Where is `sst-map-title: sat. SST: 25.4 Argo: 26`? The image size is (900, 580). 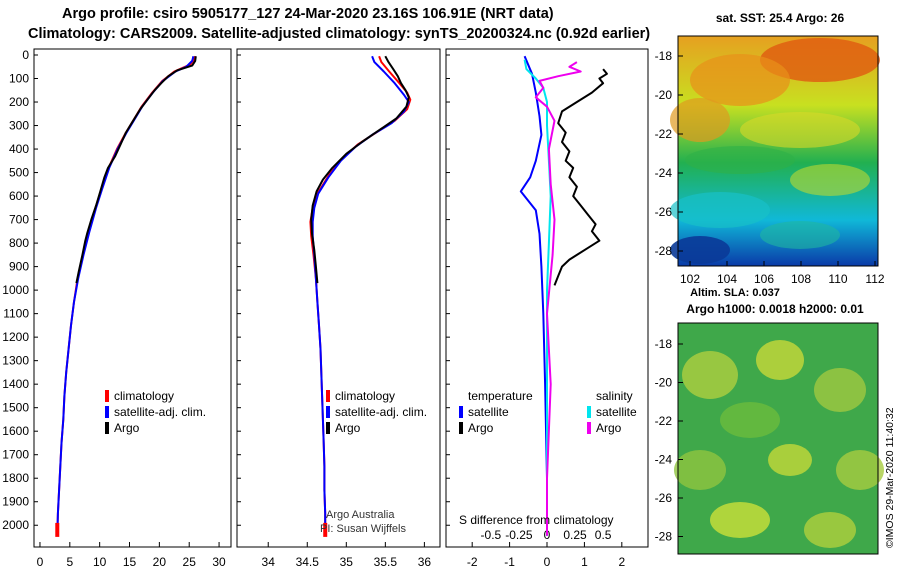
sst-map-title: sat. SST: 25.4 Argo: 26 is located at coordinates (780, 18).